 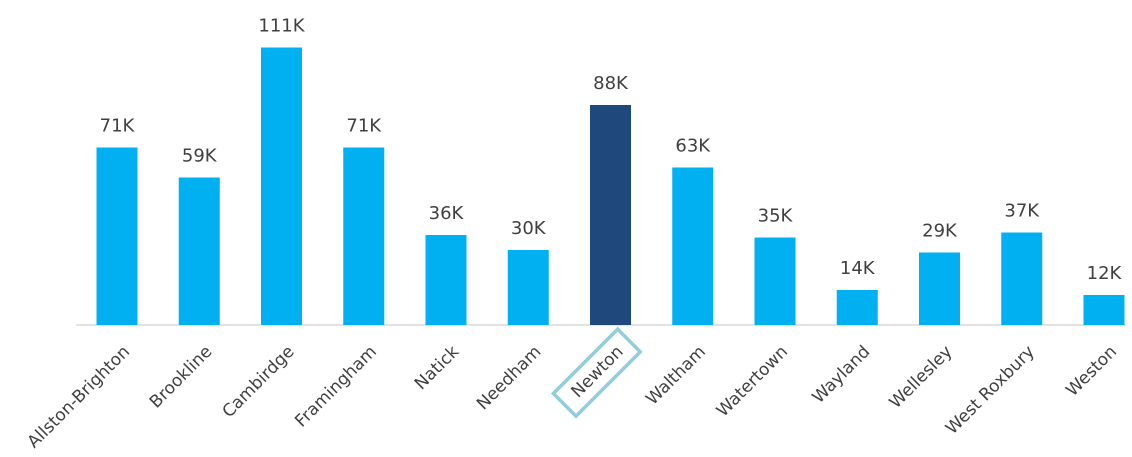 I want to click on x-tick-label: Allston-Brighton, so click(x=79, y=397).